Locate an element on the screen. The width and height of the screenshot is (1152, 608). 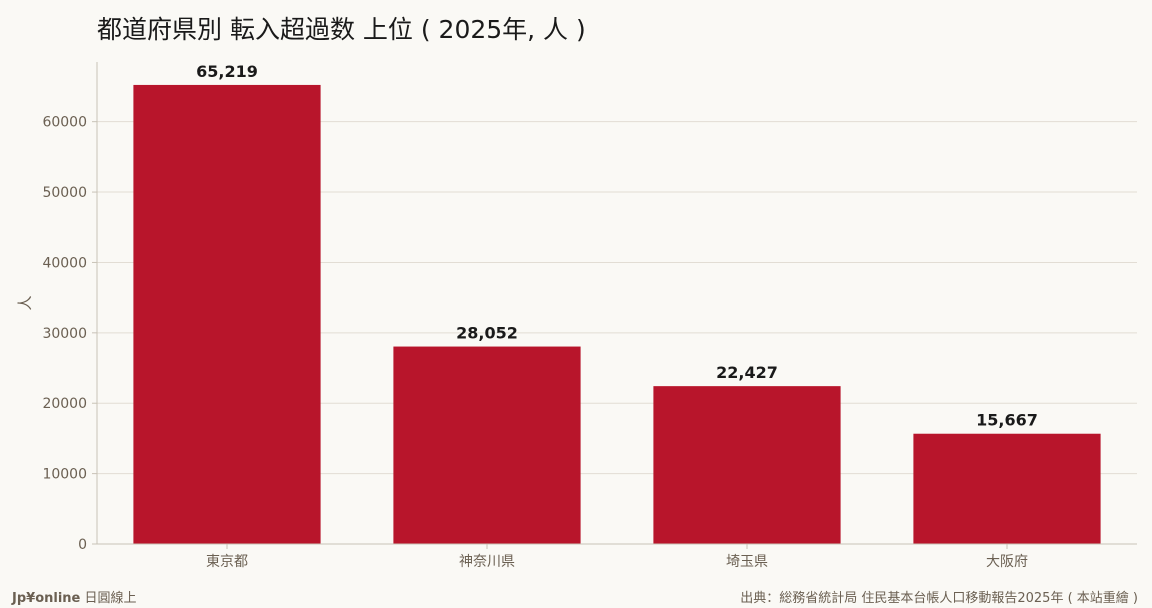
bar-value-label: 22,427 is located at coordinates (747, 372).